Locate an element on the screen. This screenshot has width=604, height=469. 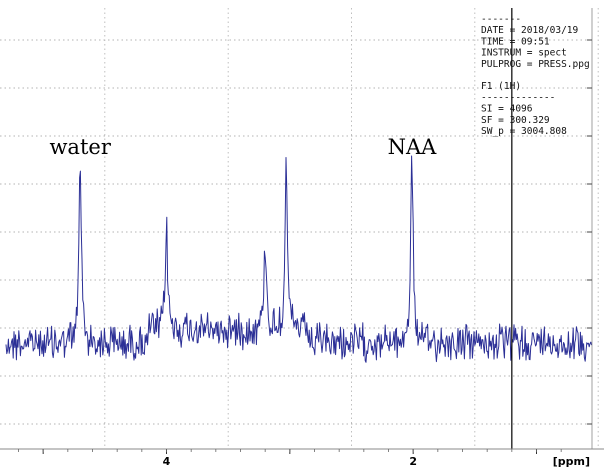
peak-annotation: water is located at coordinates (80, 147).